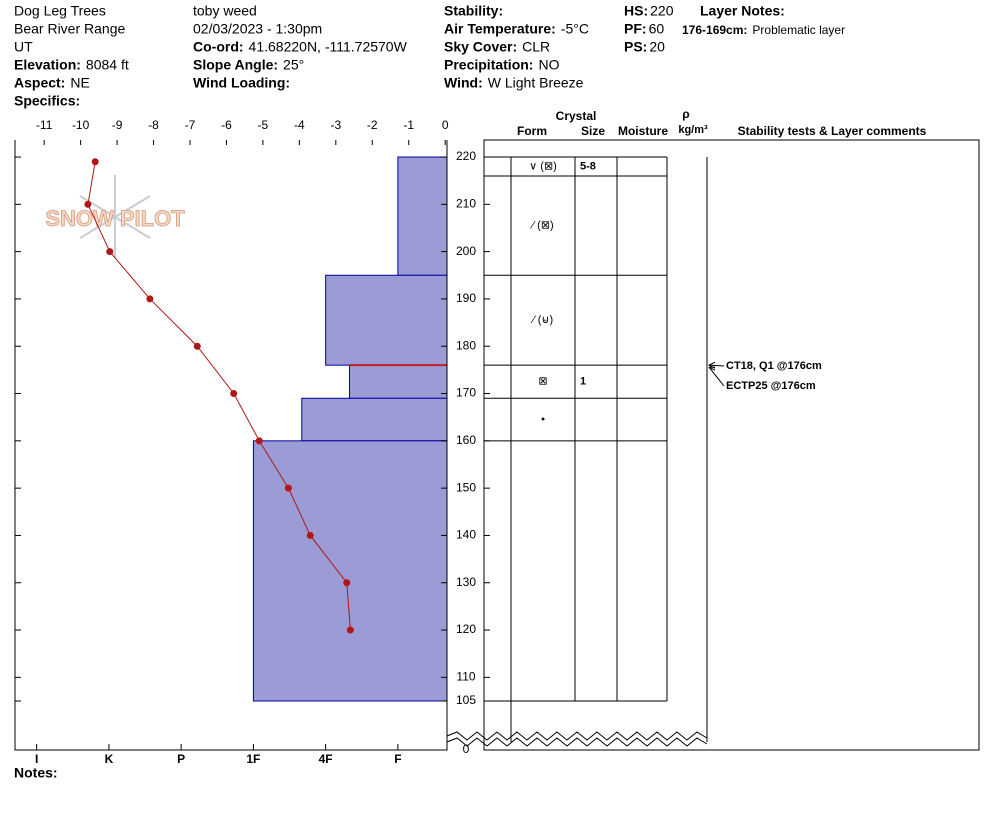 This screenshot has width=994, height=840. I want to click on field-label: Specifics:, so click(47, 101).